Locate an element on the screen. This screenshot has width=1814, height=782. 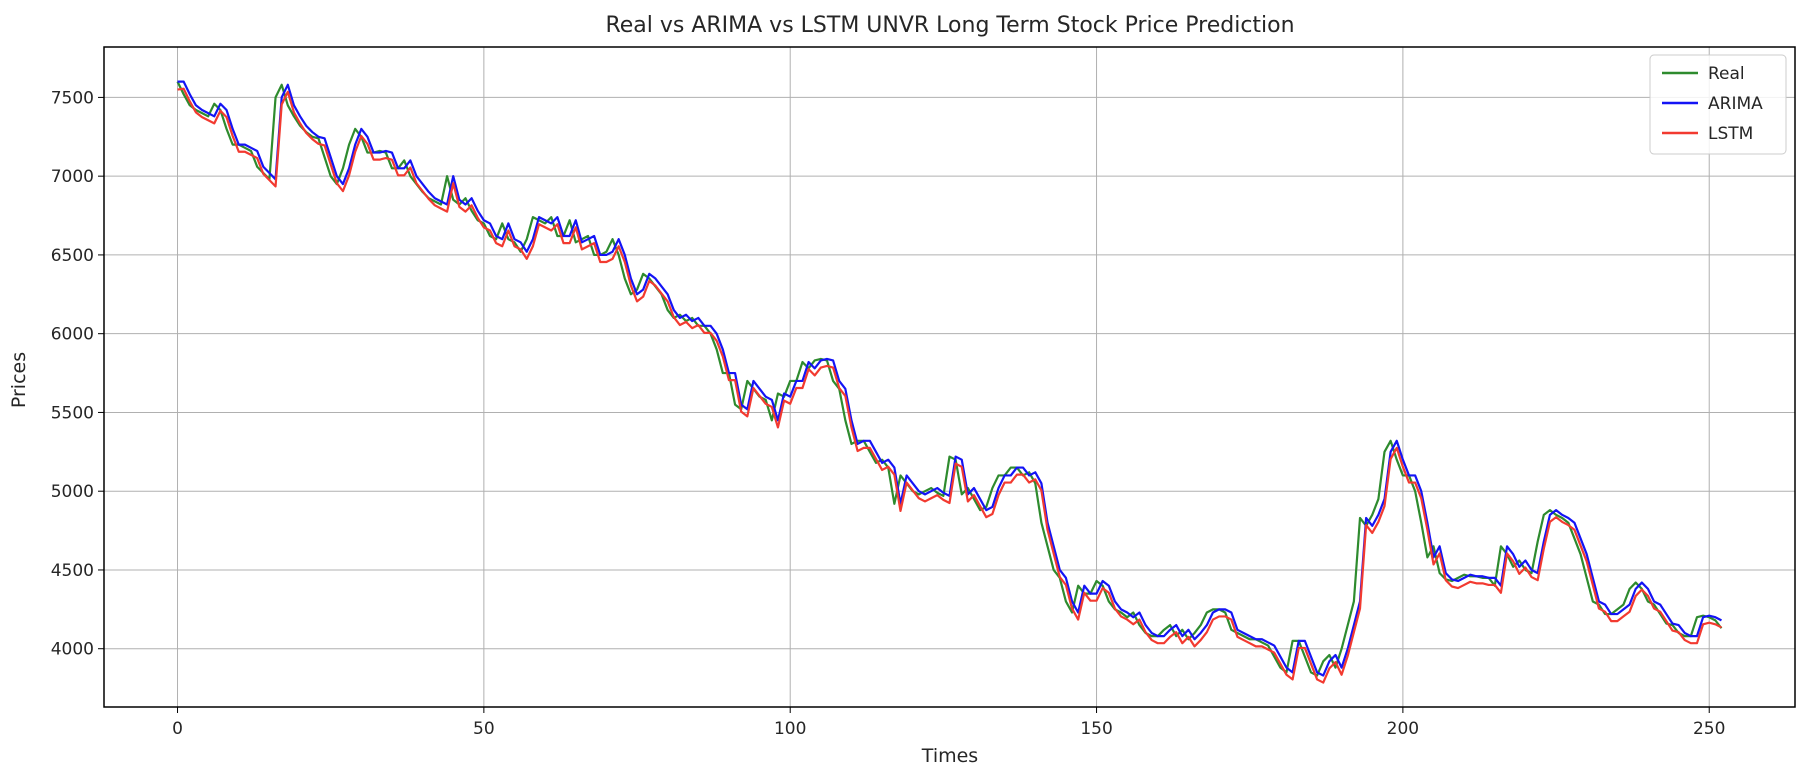
y-tick-label: 6000 is located at coordinates (72, 335).